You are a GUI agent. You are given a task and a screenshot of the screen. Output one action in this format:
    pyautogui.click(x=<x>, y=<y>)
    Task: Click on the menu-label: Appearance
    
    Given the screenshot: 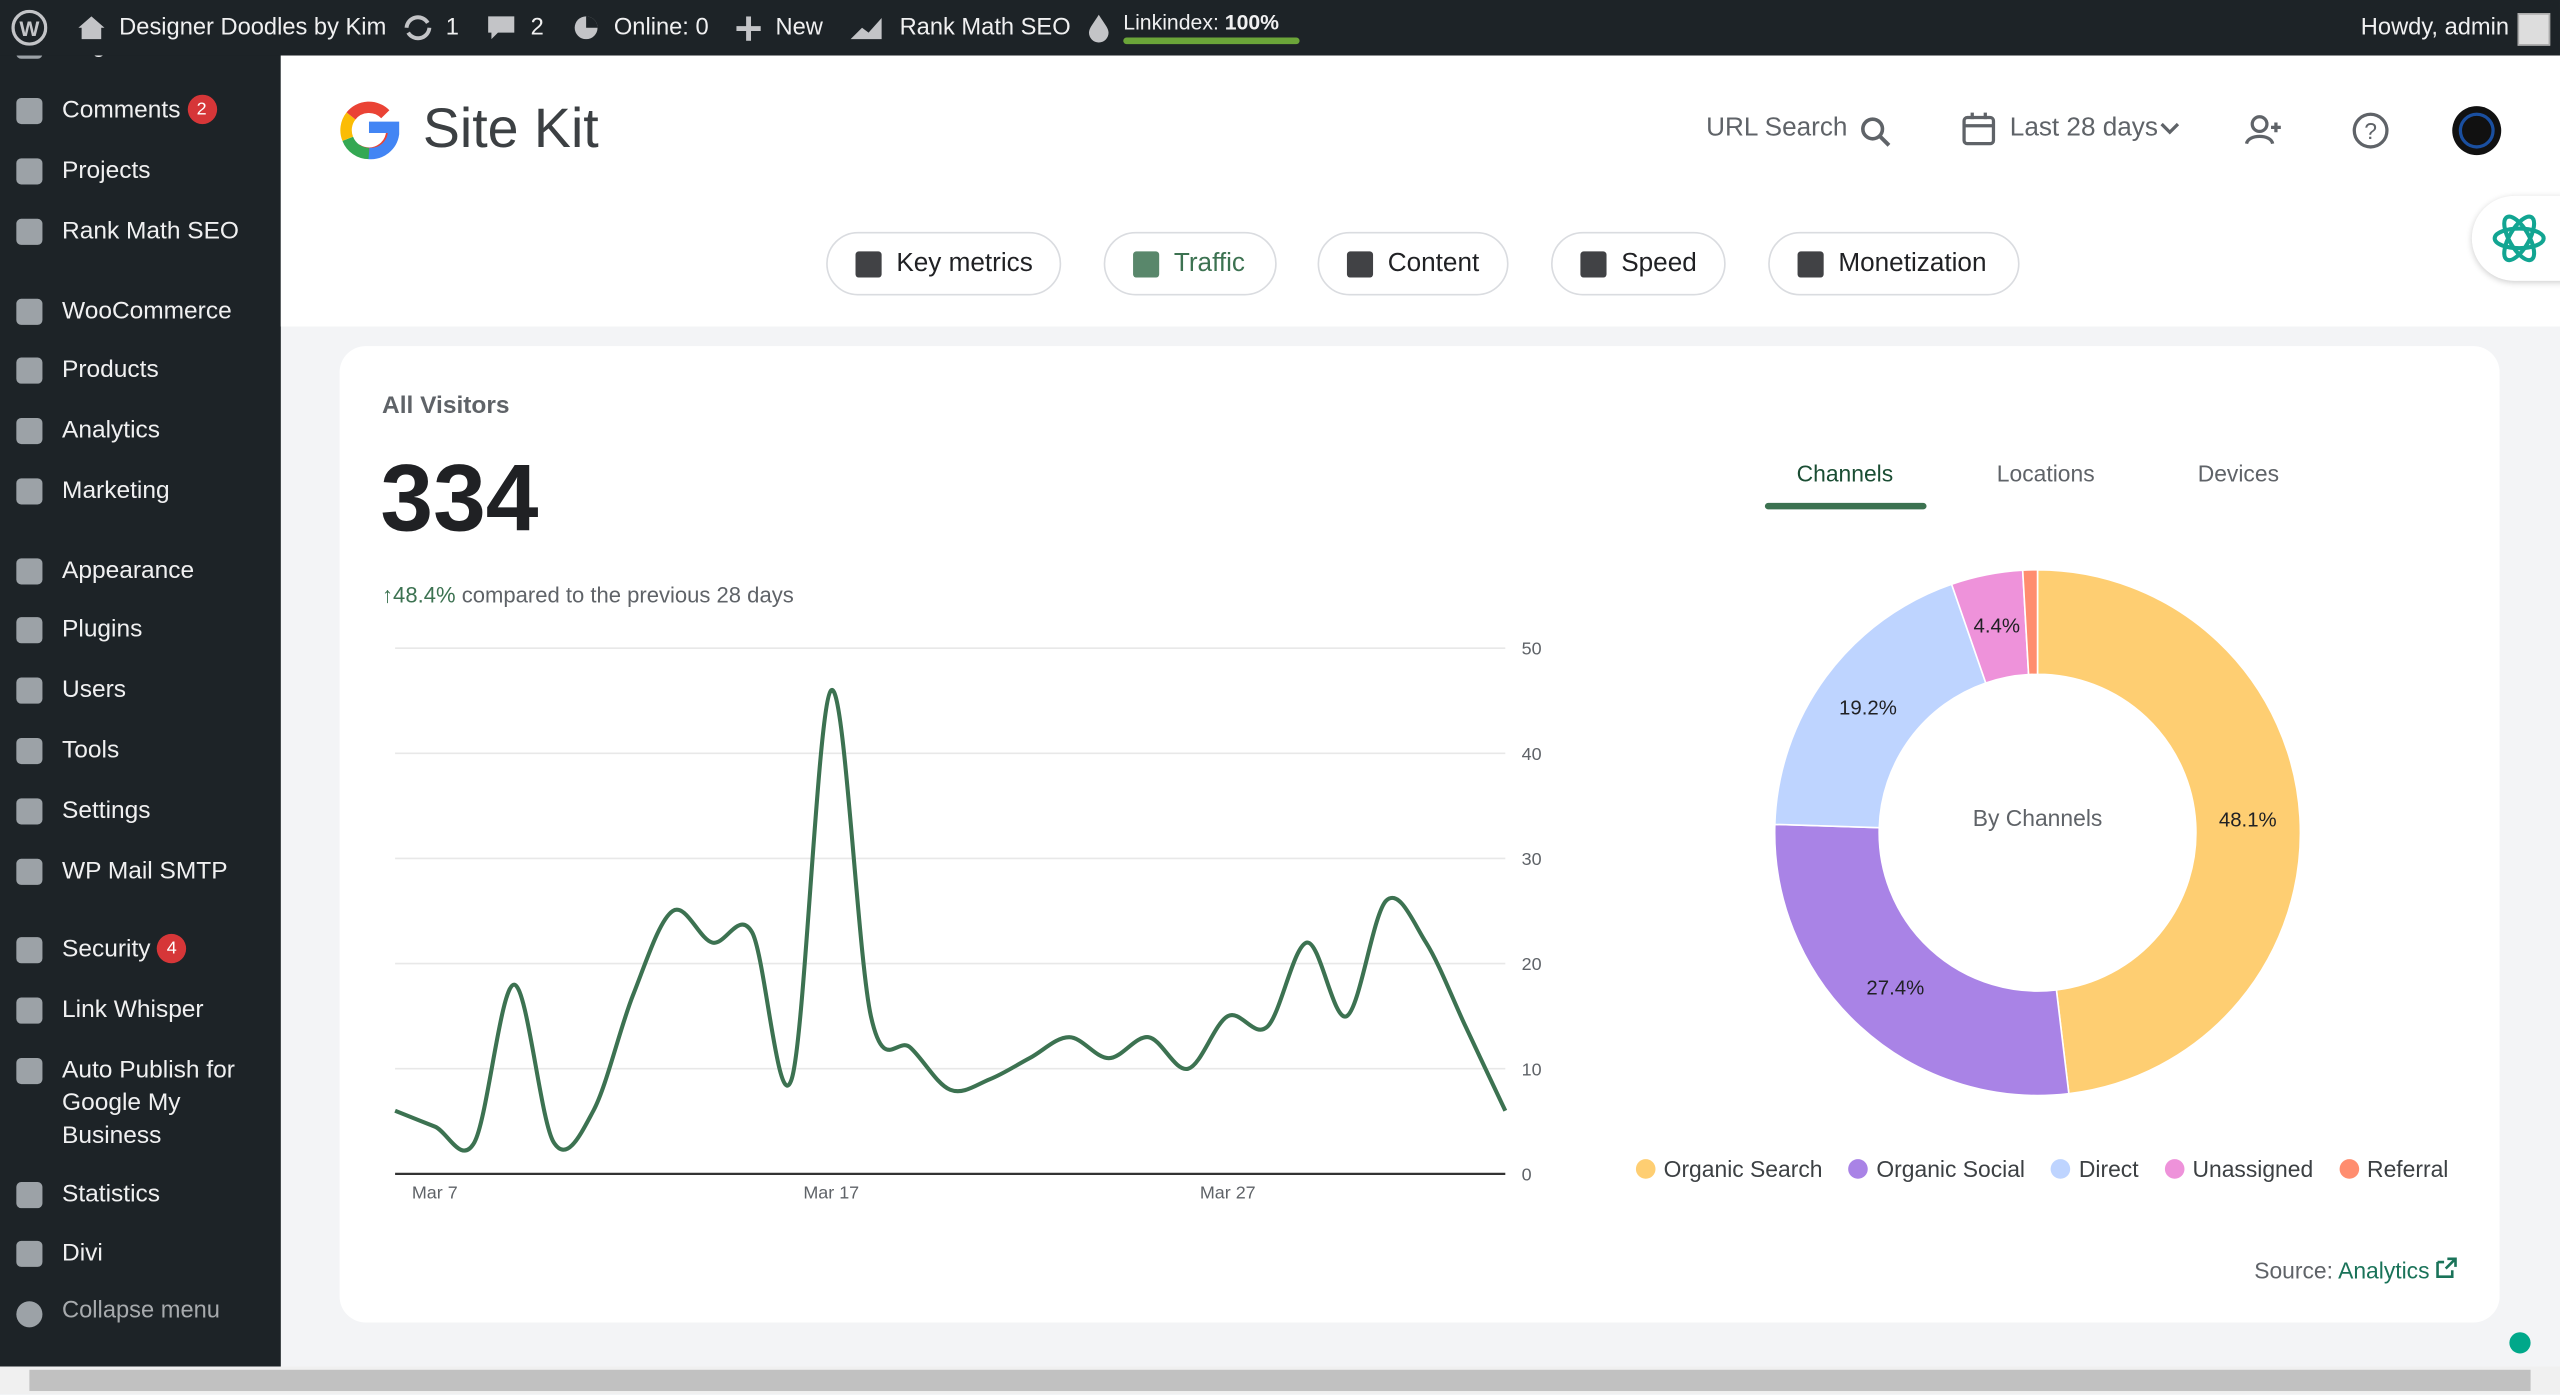 What is the action you would take?
    pyautogui.click(x=128, y=570)
    